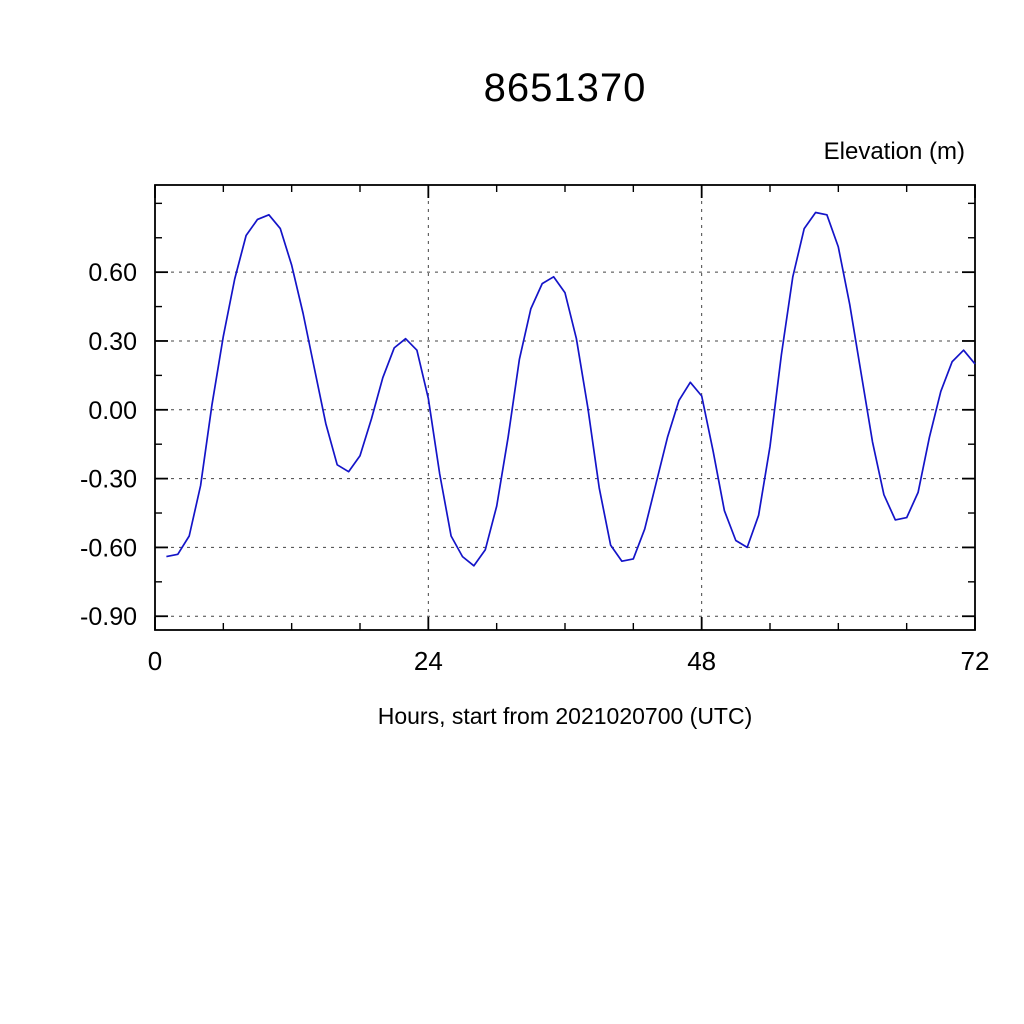  Describe the element at coordinates (108, 480) in the screenshot. I see `y-tick-label: -0.30` at that location.